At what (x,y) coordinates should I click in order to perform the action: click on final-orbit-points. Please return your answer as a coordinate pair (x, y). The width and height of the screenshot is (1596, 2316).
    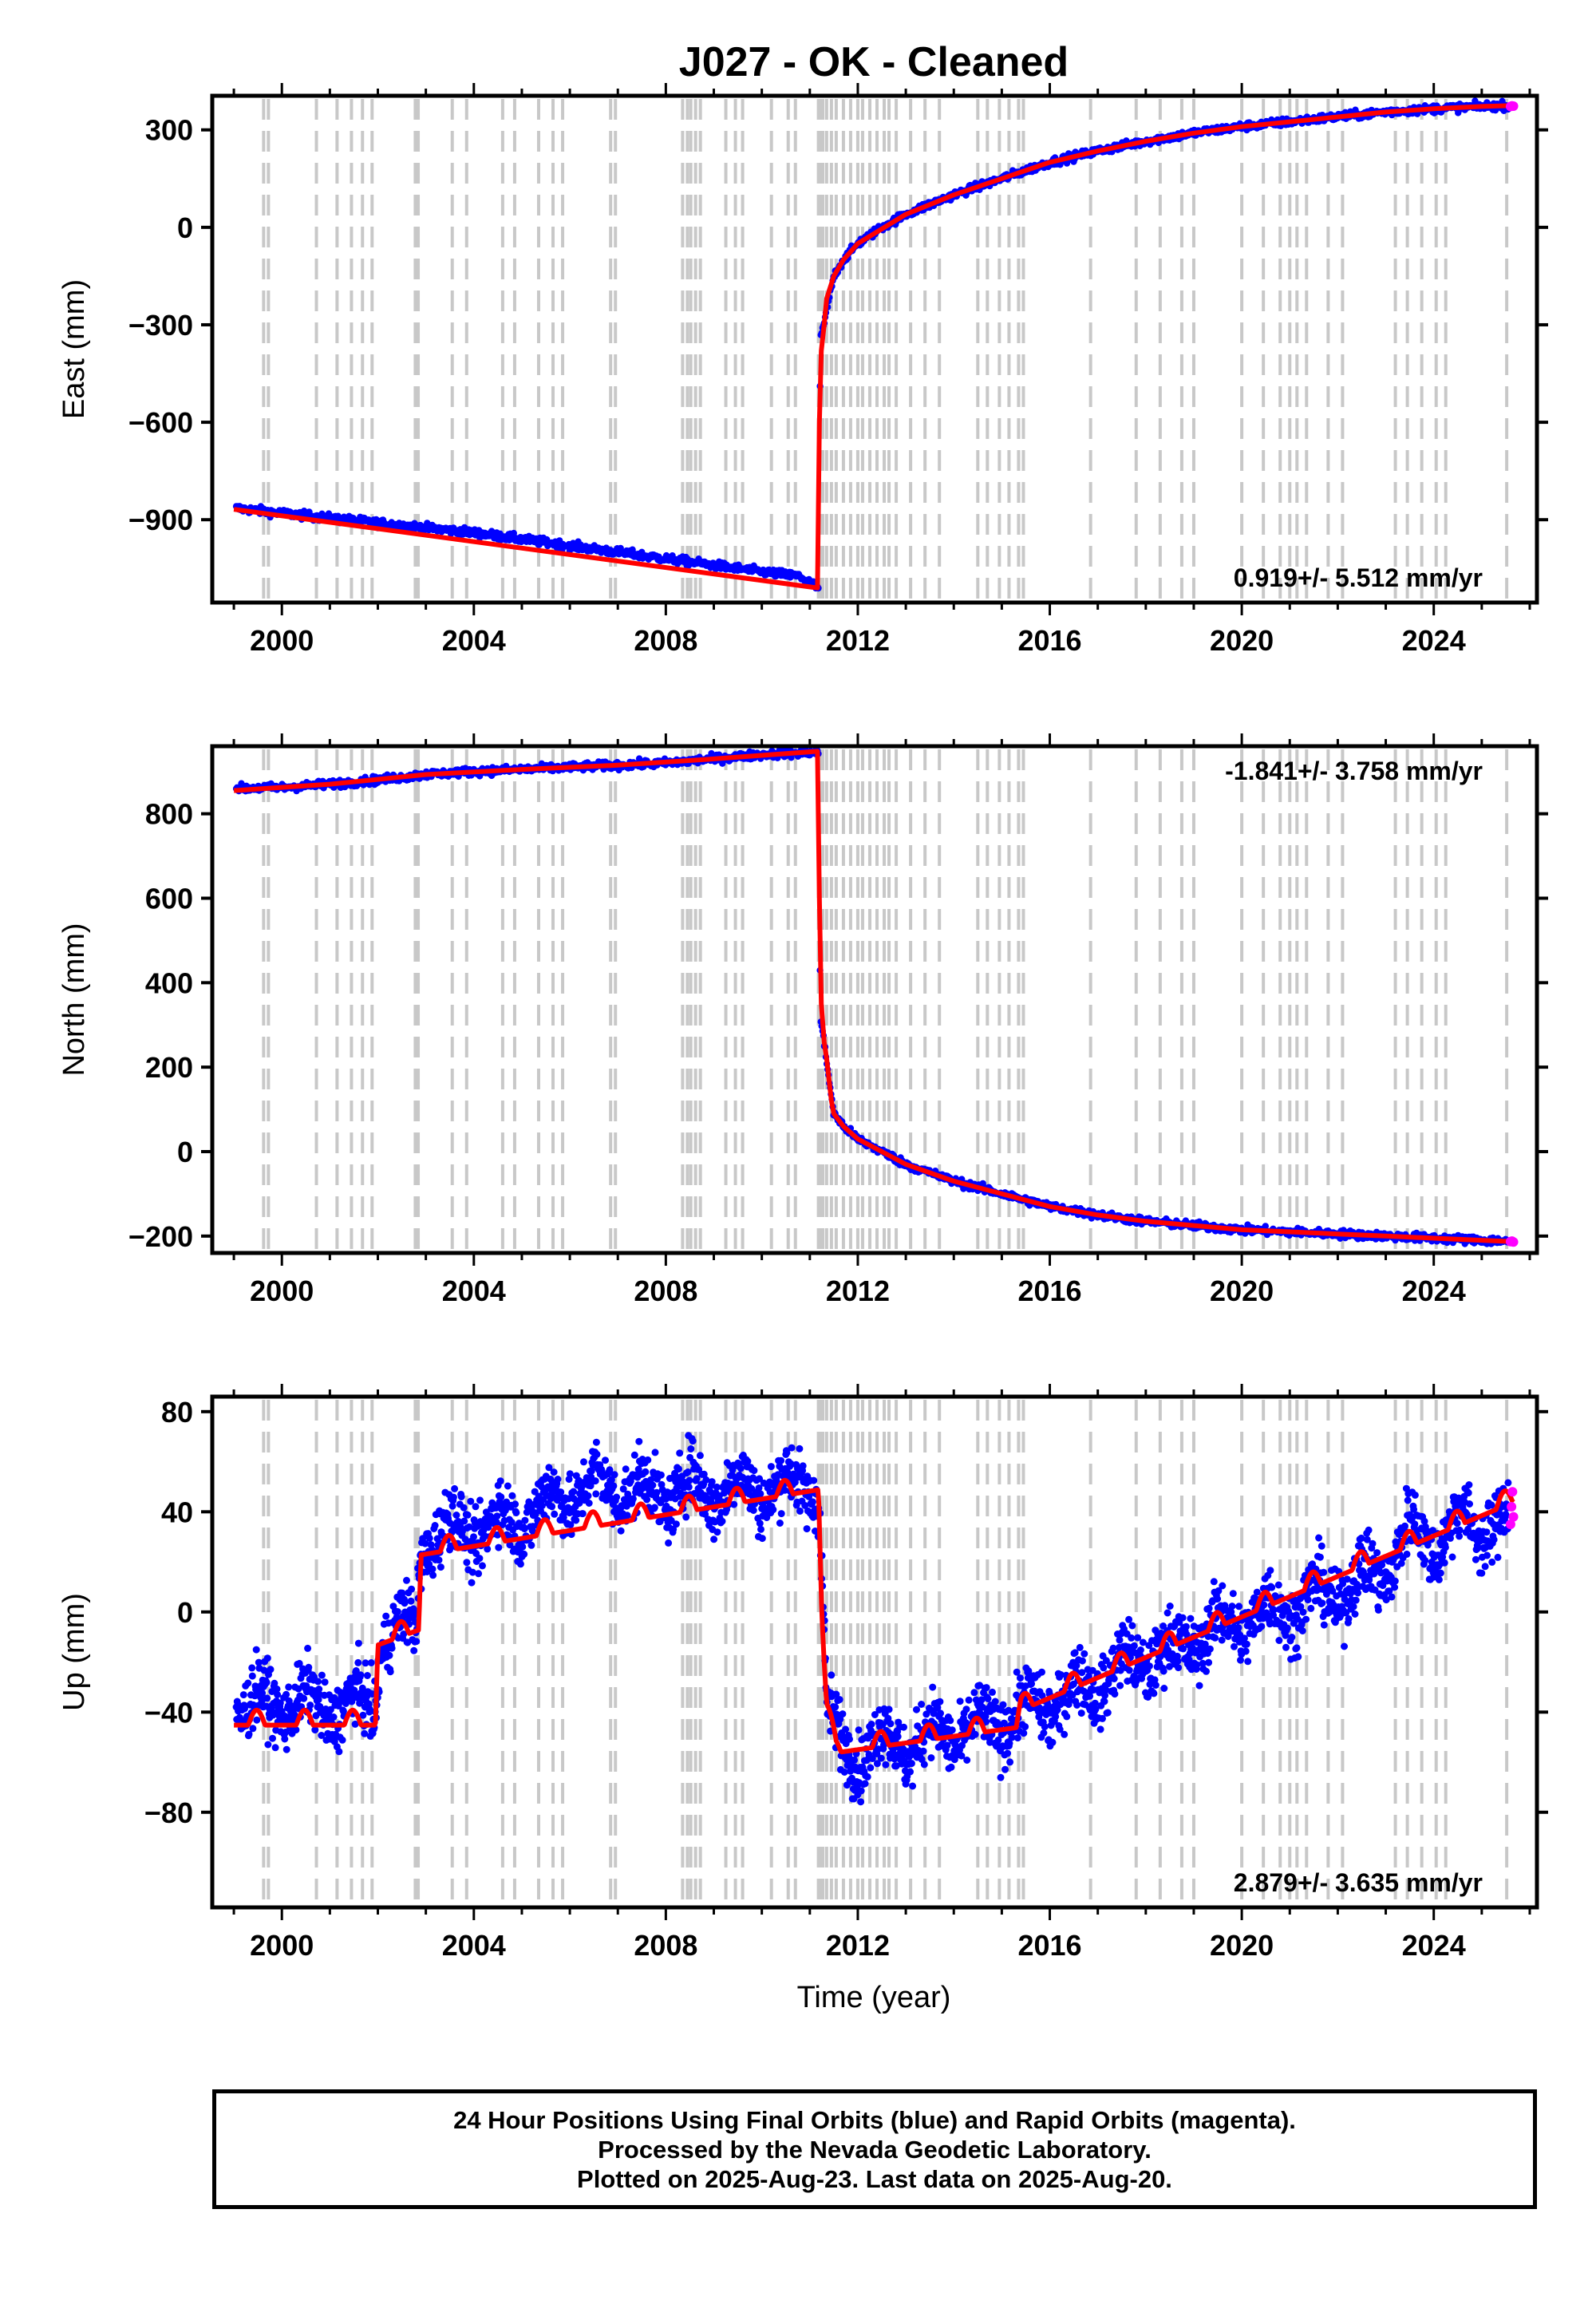
    Looking at the image, I should click on (872, 1619).